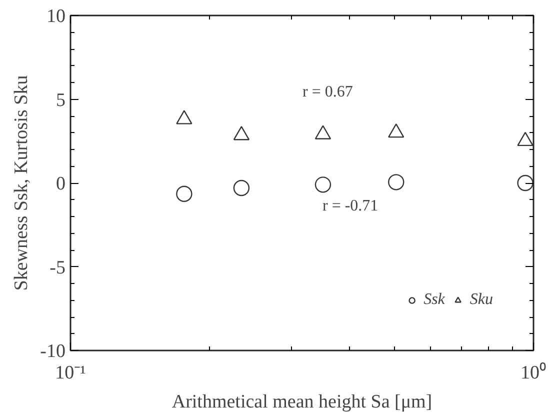 This screenshot has height=415, width=558. What do you see at coordinates (70, 373) in the screenshot?
I see `x-tick-label: 10⁻¹` at bounding box center [70, 373].